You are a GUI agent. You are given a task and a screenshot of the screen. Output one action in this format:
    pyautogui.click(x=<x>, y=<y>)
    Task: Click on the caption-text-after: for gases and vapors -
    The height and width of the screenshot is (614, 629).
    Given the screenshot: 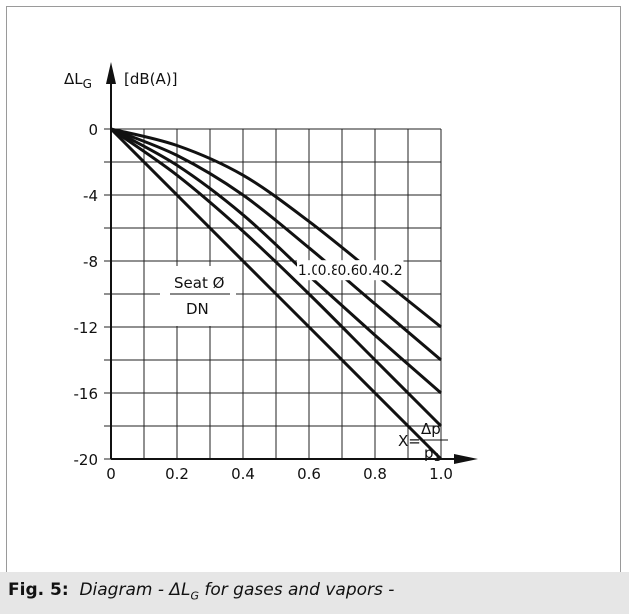 What is the action you would take?
    pyautogui.click(x=297, y=590)
    